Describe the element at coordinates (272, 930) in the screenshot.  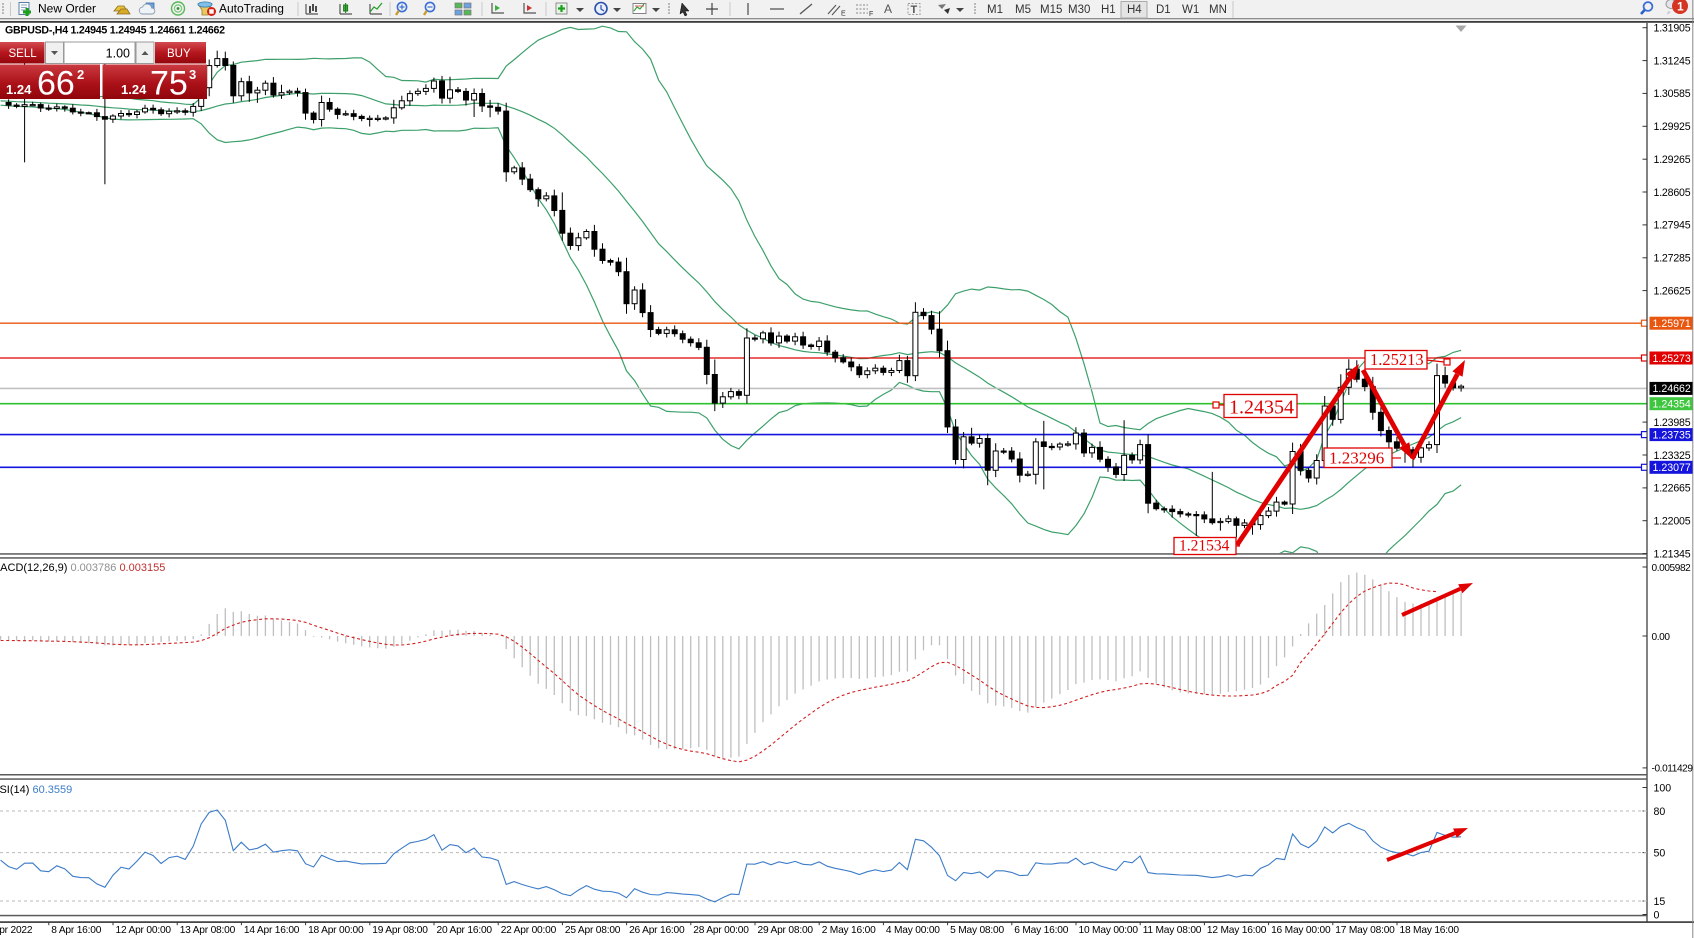
I see `svg-text: 14 Apr 16:00` at that location.